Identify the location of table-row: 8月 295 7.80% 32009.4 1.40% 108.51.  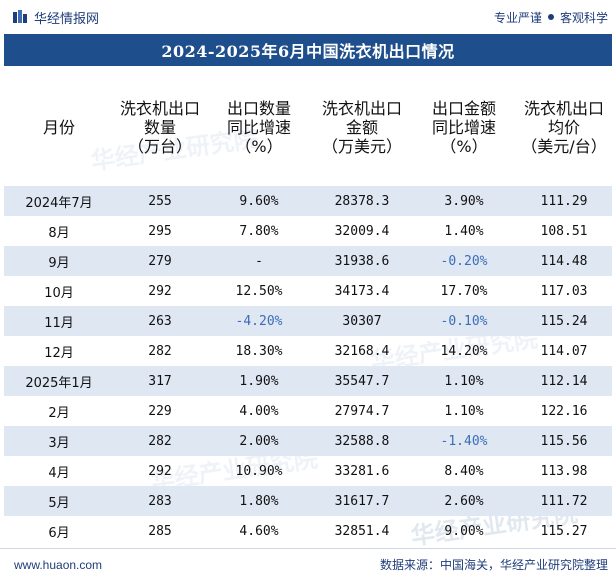
(308, 231).